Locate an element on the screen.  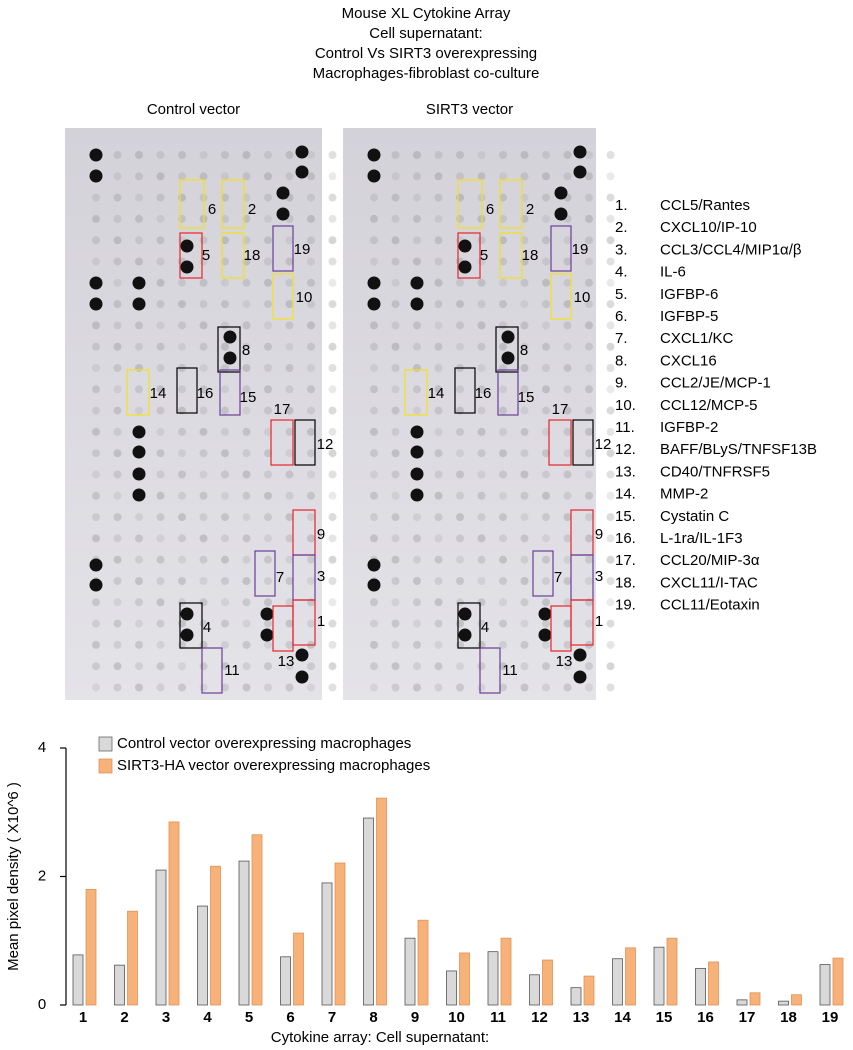
box-label: 3 is located at coordinates (599, 576).